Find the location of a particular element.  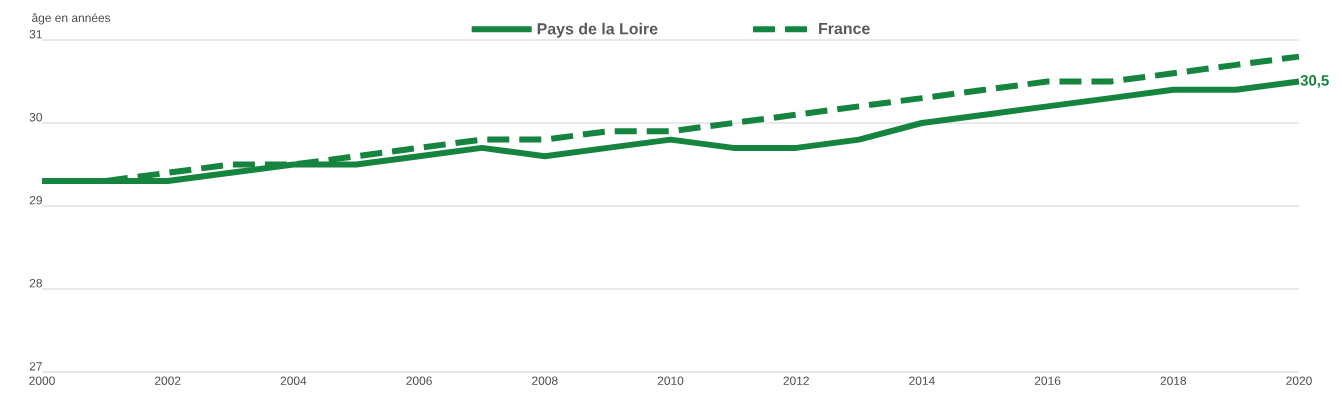

y-tick-label: 28 is located at coordinates (35, 283).